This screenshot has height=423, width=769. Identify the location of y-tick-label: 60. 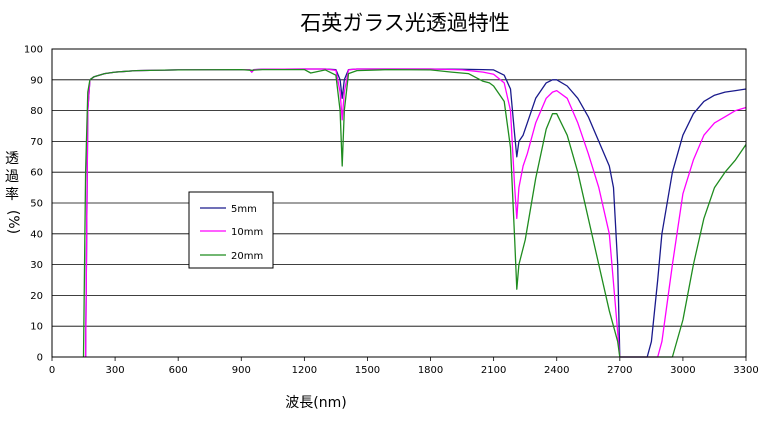
(36, 173).